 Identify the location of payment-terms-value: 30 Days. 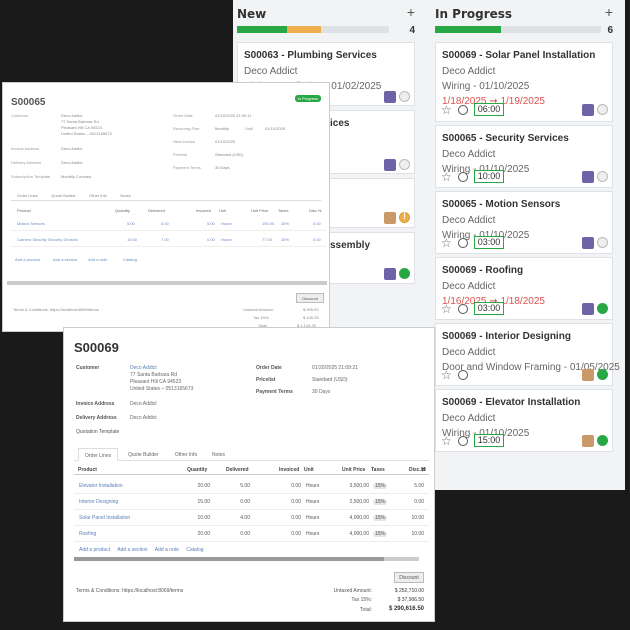
(222, 167).